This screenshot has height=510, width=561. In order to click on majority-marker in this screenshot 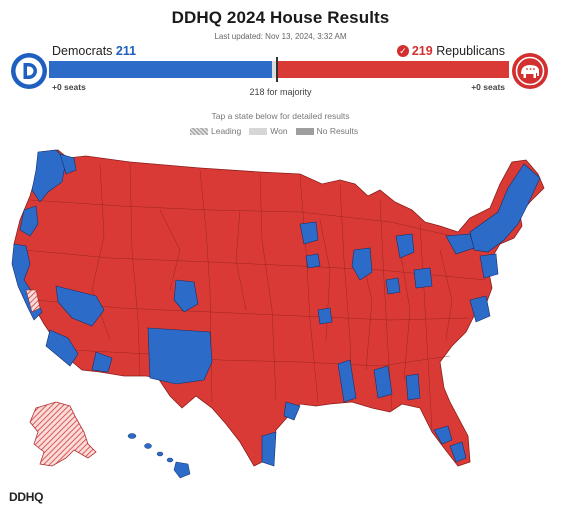, I will do `click(277, 69)`.